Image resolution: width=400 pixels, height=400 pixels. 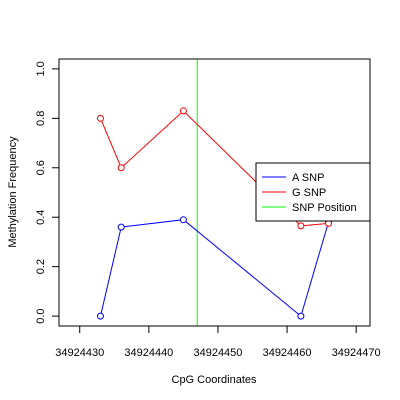 What do you see at coordinates (41, 167) in the screenshot?
I see `y-tick-label: 0.6` at bounding box center [41, 167].